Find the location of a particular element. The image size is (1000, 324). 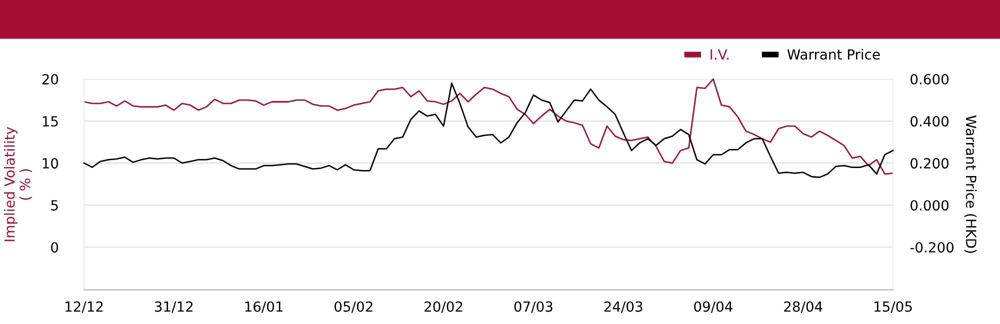

x-tick-label: 20/02 is located at coordinates (443, 307).